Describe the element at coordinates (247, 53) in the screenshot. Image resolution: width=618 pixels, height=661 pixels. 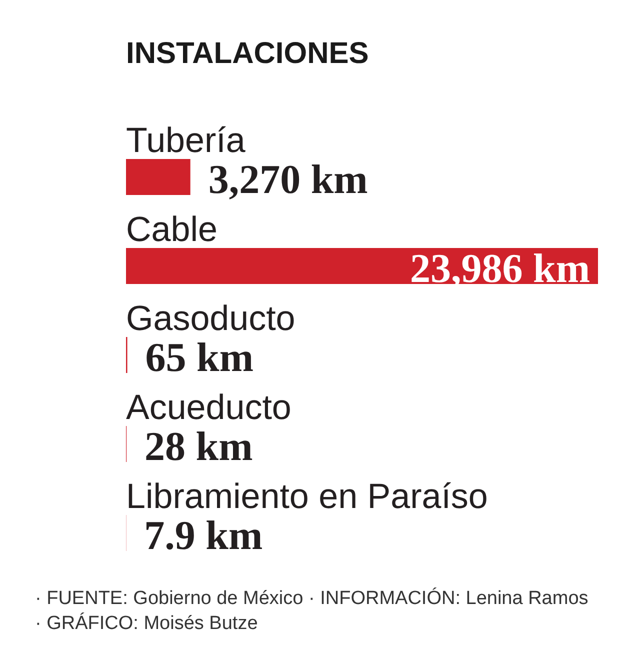
I see `chart-title: INSTALACIONES` at that location.